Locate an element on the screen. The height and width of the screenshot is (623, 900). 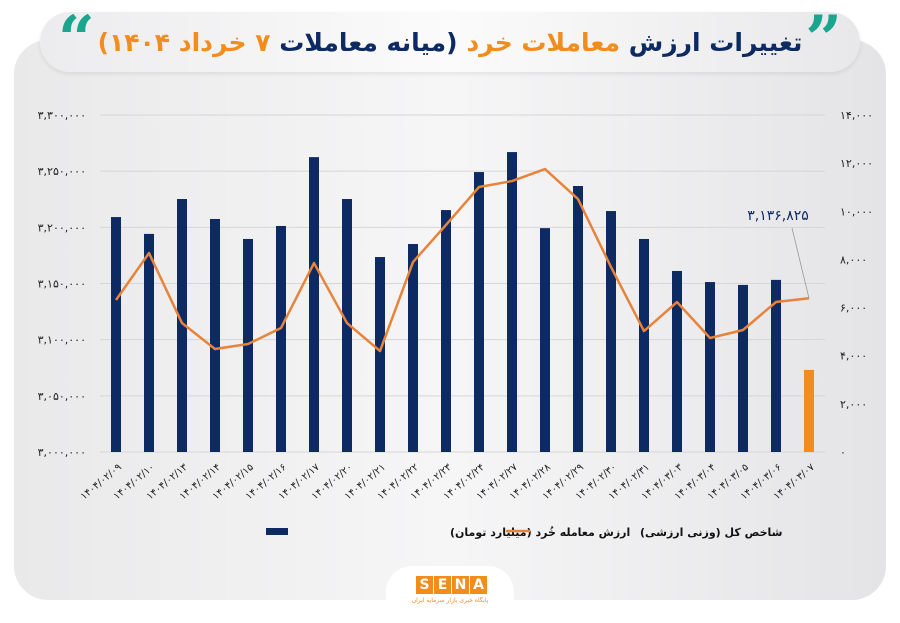
right-axis-tick: ۱۲,۰۰۰ is located at coordinates (856, 163).